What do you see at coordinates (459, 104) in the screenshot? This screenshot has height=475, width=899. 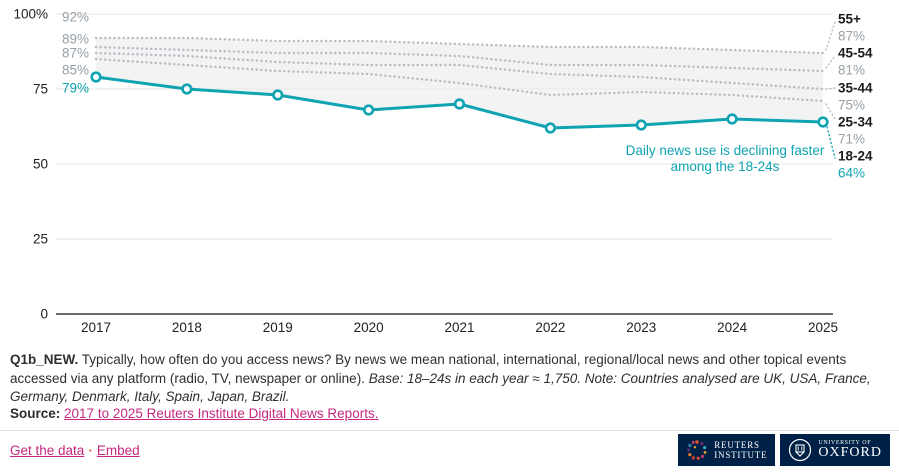 I see `marker-18-24-2021` at bounding box center [459, 104].